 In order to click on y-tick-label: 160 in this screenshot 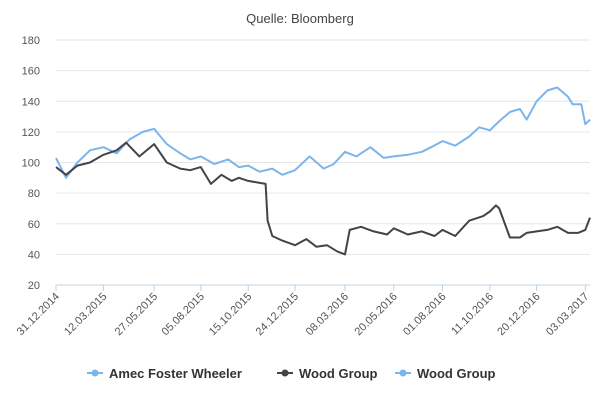, I will do `click(31, 72)`.